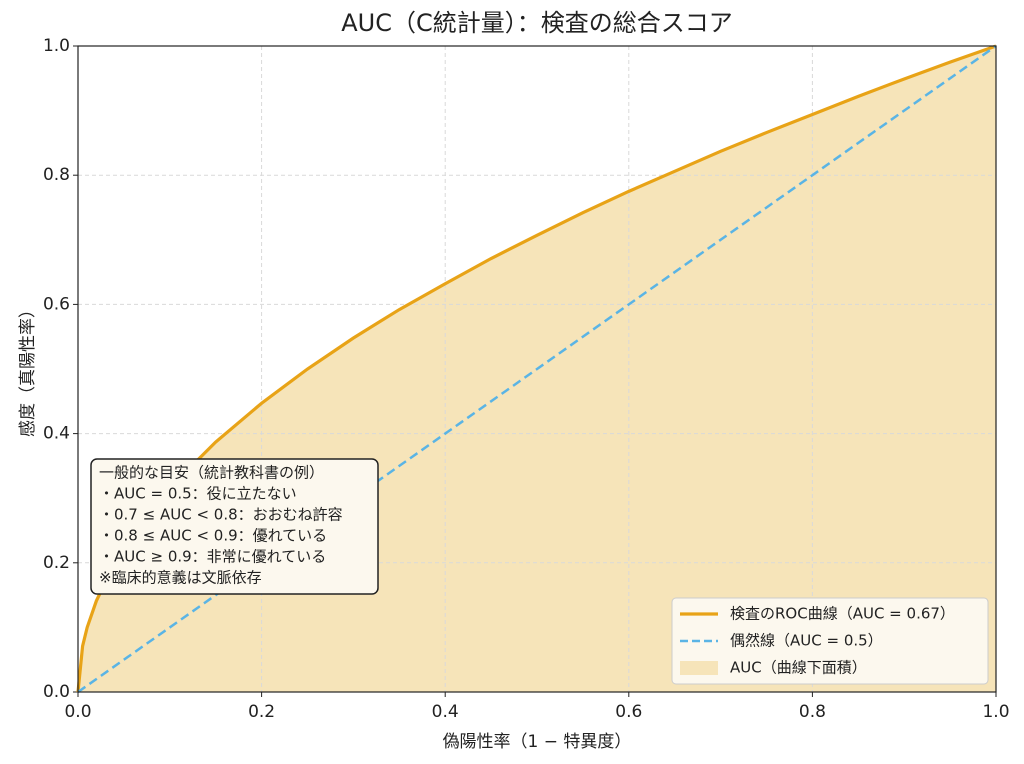 Image resolution: width=1024 pixels, height=764 pixels. I want to click on legend-frame, so click(830, 641).